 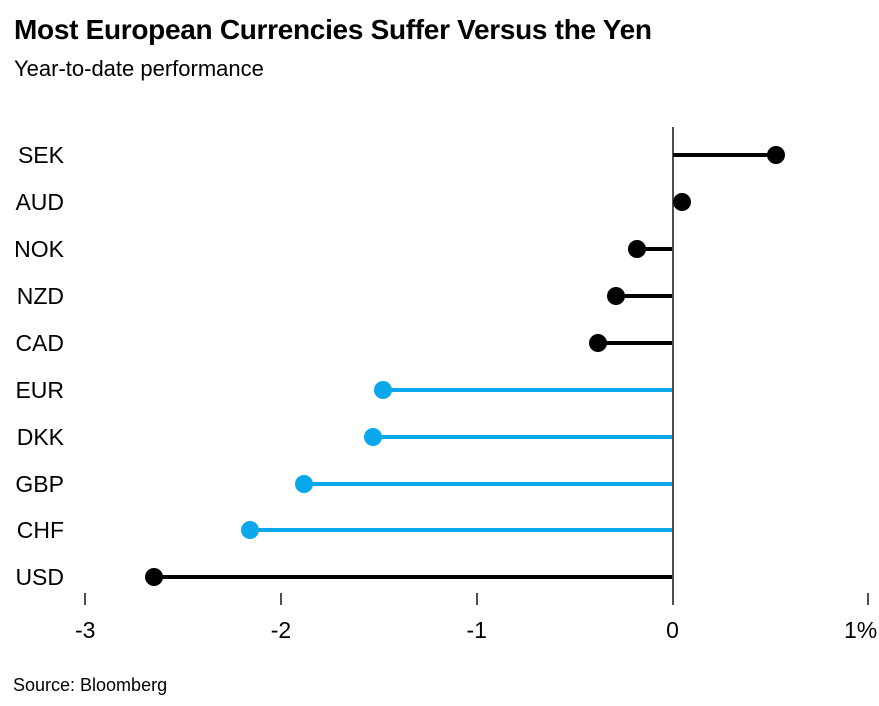 What do you see at coordinates (281, 599) in the screenshot?
I see `x-axis-tick--2` at bounding box center [281, 599].